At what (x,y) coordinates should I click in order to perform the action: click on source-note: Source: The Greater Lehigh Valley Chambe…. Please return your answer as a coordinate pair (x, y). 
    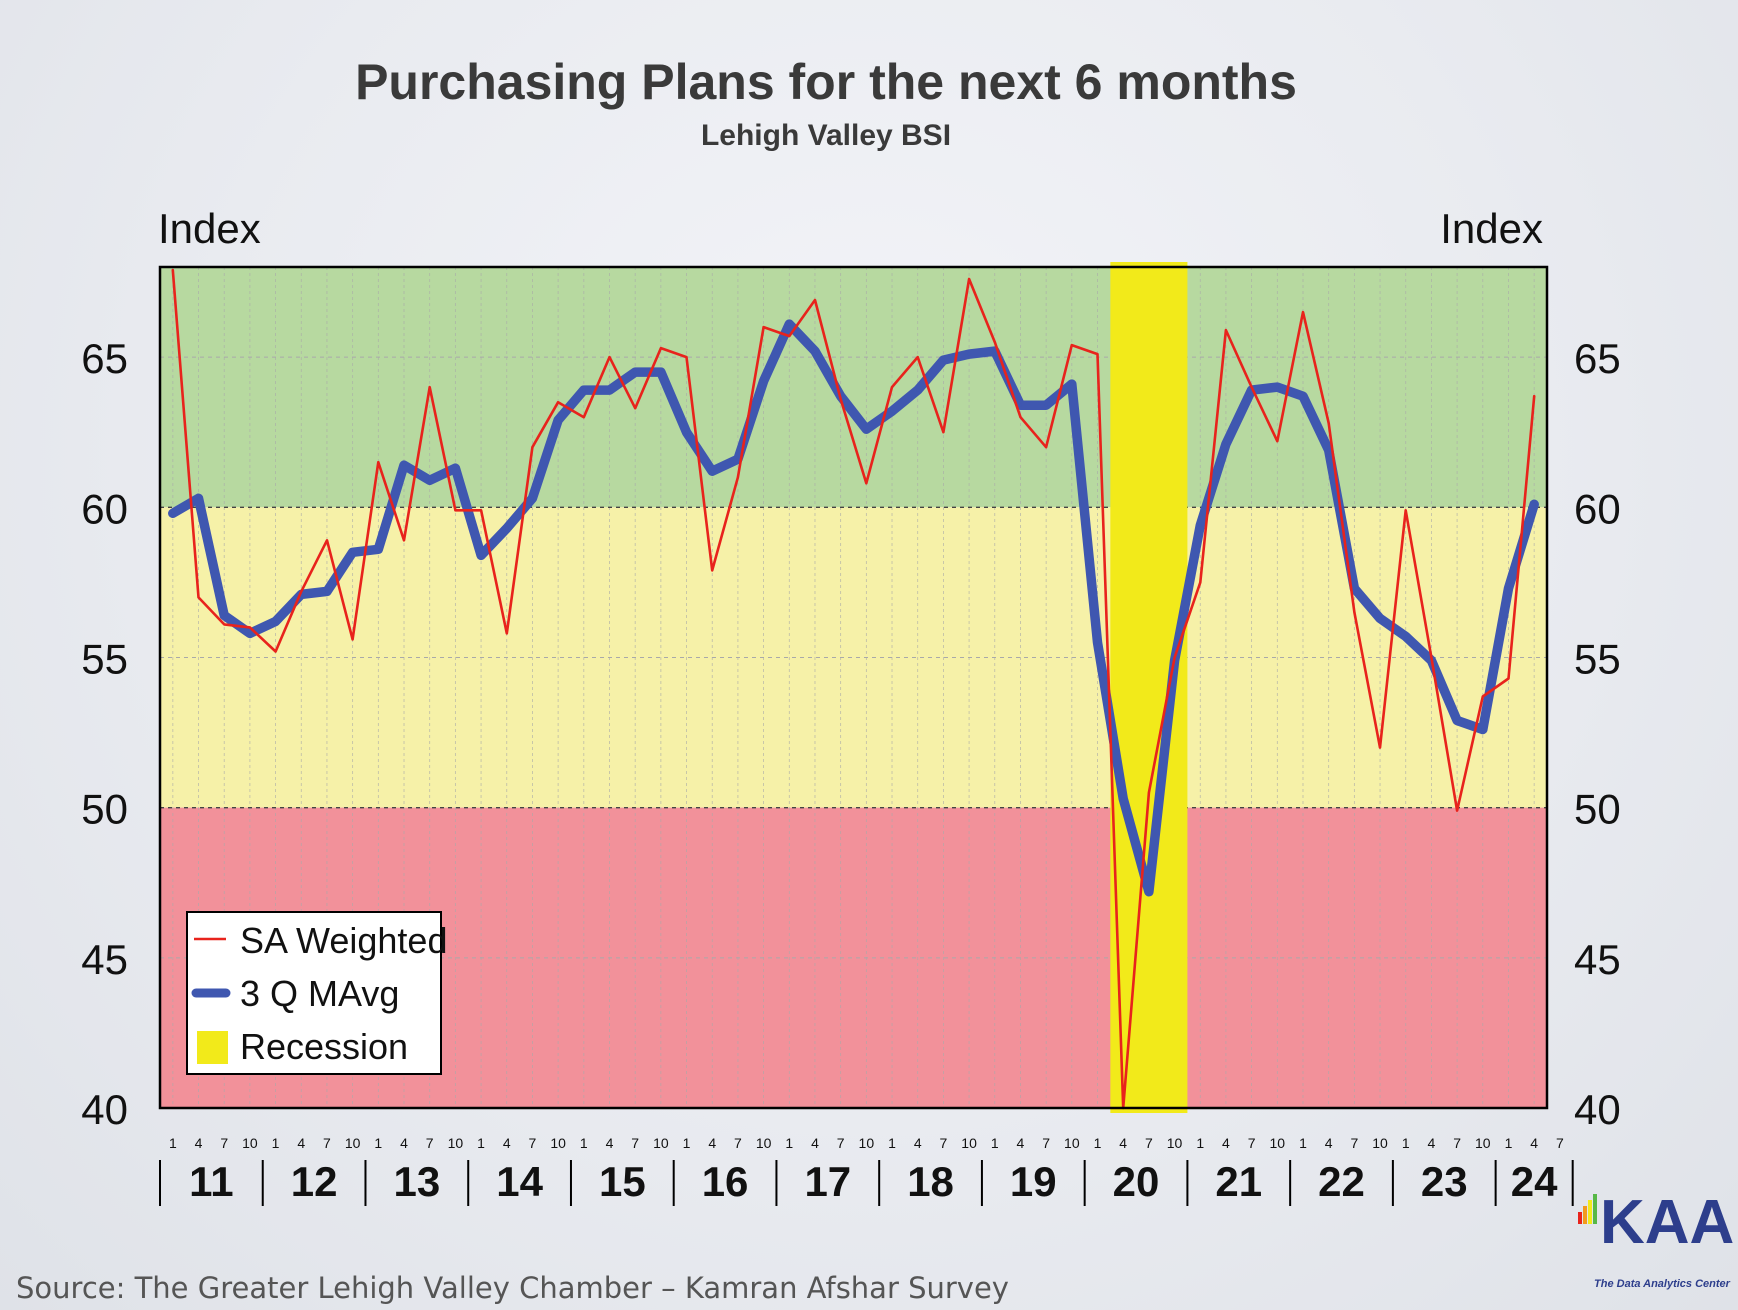
    Looking at the image, I should click on (512, 1288).